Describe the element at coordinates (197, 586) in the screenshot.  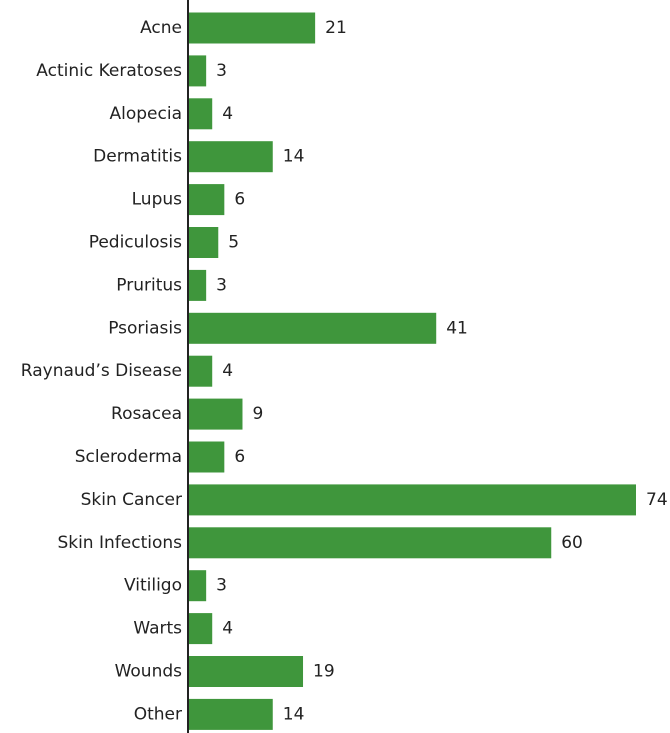
I see `bar-vitiligo` at that location.